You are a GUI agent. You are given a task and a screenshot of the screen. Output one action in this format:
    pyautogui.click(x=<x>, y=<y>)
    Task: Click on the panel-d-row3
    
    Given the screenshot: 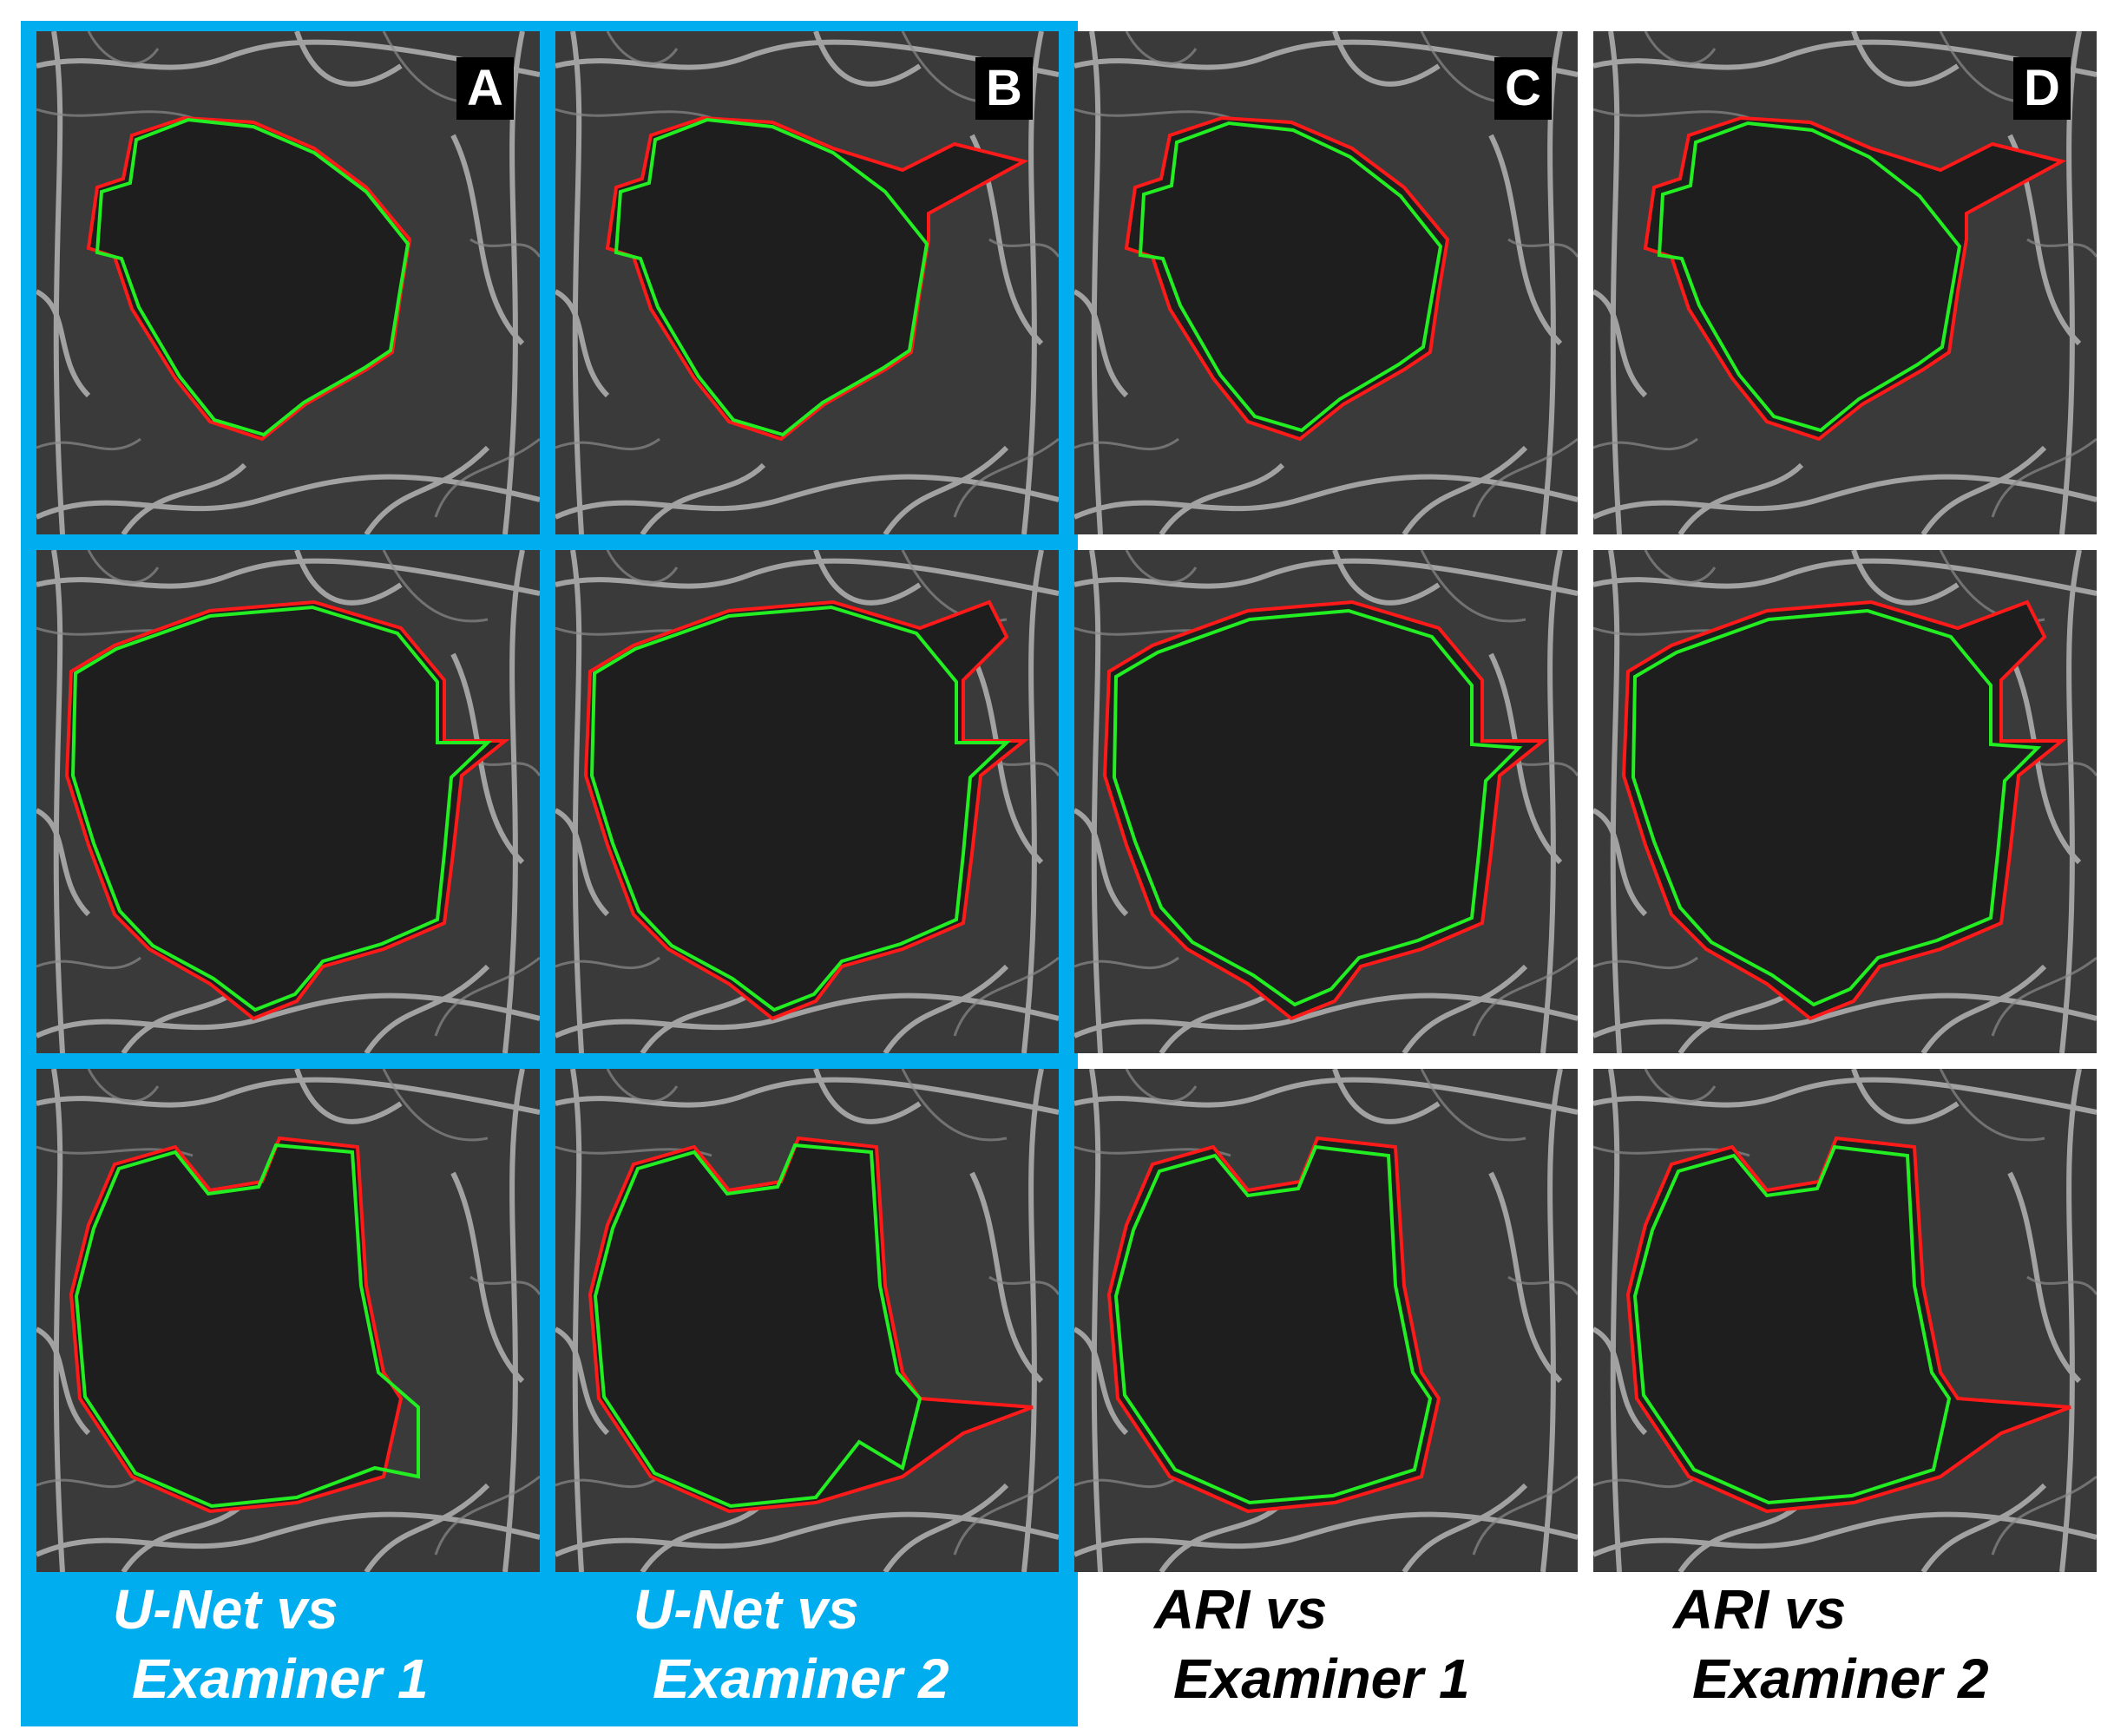 What is the action you would take?
    pyautogui.click(x=1845, y=1321)
    